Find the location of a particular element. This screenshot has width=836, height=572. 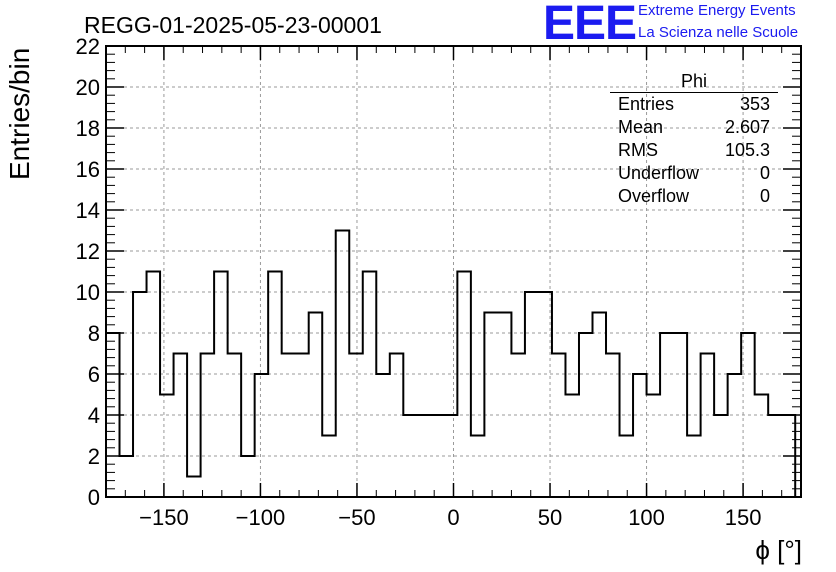

stats-title: Phi is located at coordinates (694, 81).